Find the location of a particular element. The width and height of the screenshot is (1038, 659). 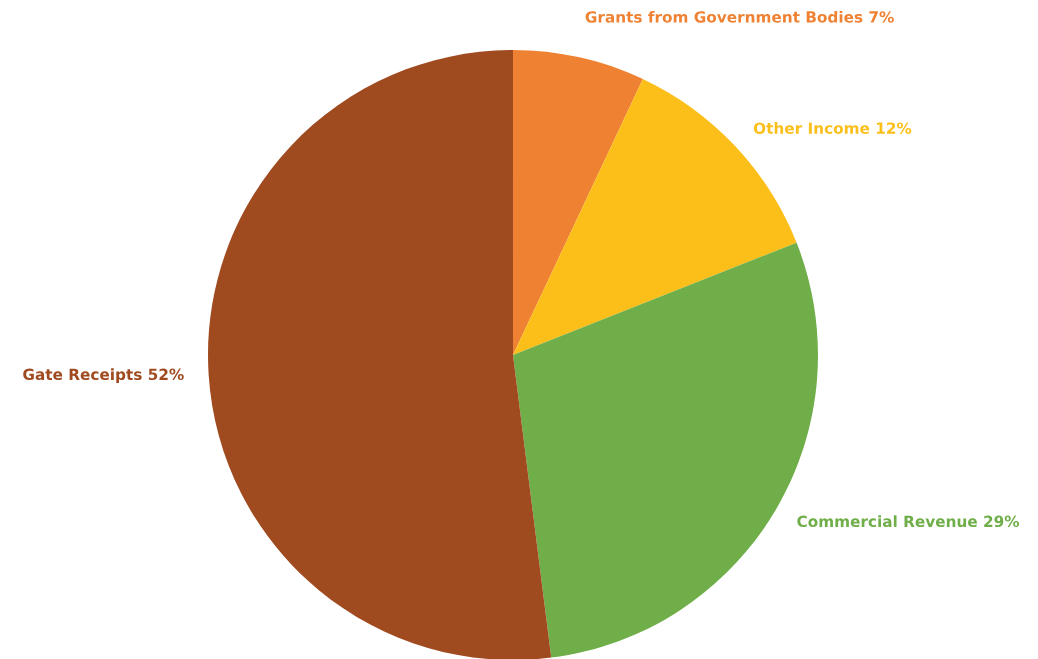

pie-slice is located at coordinates (578, 202).